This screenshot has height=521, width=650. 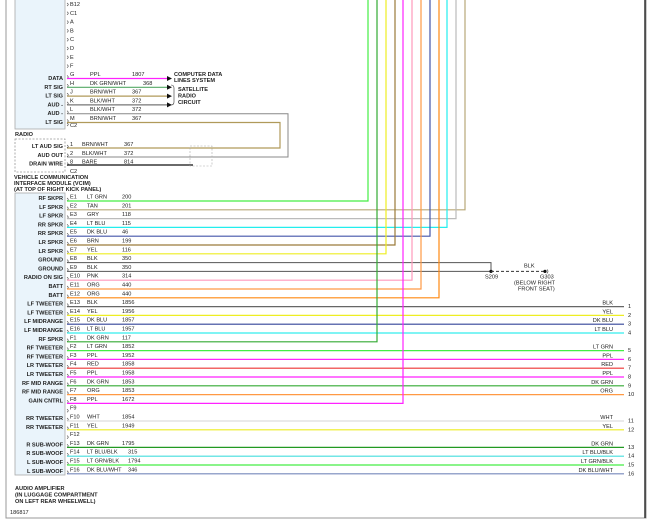 I want to click on amp-pin-E10: E10, so click(x=75, y=277).